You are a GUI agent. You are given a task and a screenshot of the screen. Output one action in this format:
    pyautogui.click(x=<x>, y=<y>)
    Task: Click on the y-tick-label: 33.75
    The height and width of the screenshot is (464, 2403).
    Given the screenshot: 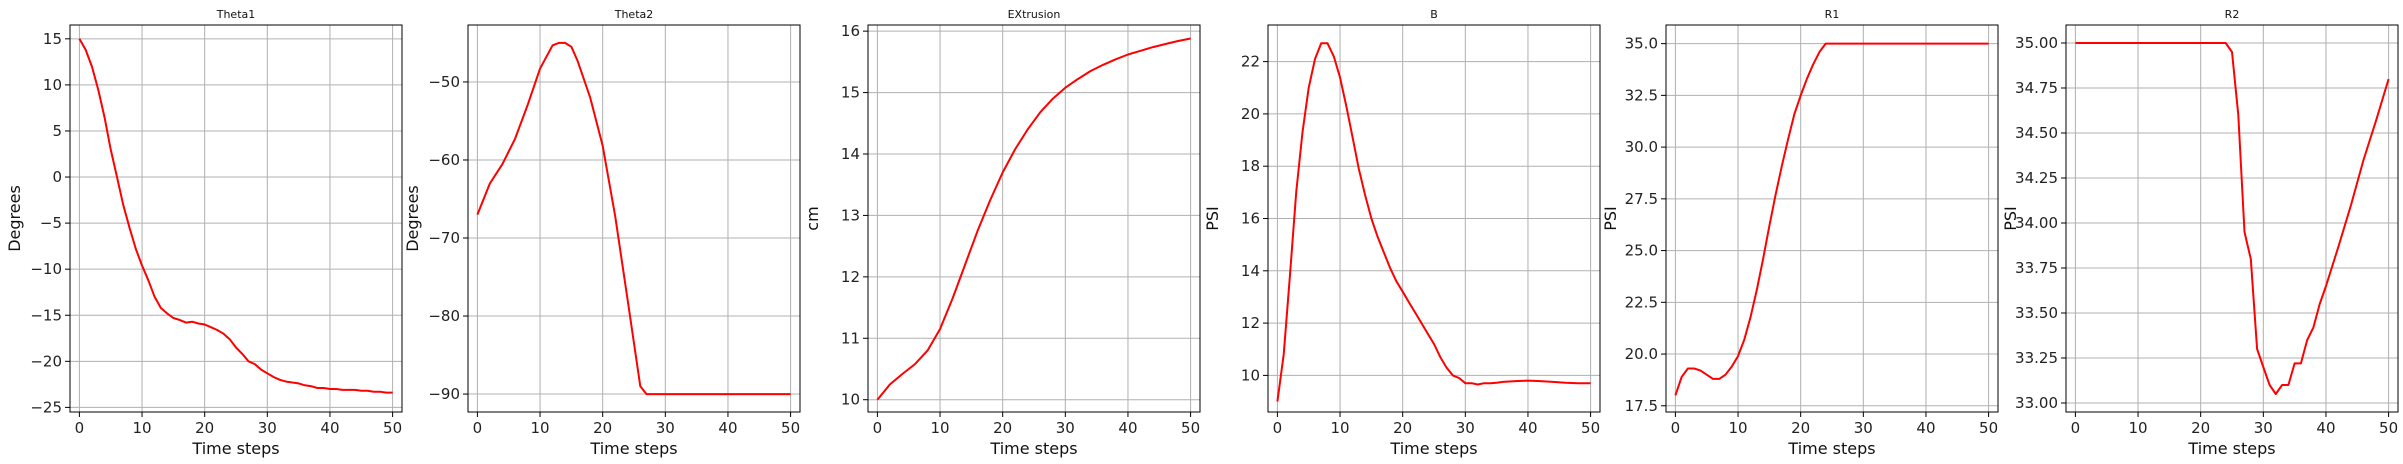 What is the action you would take?
    pyautogui.click(x=2036, y=268)
    